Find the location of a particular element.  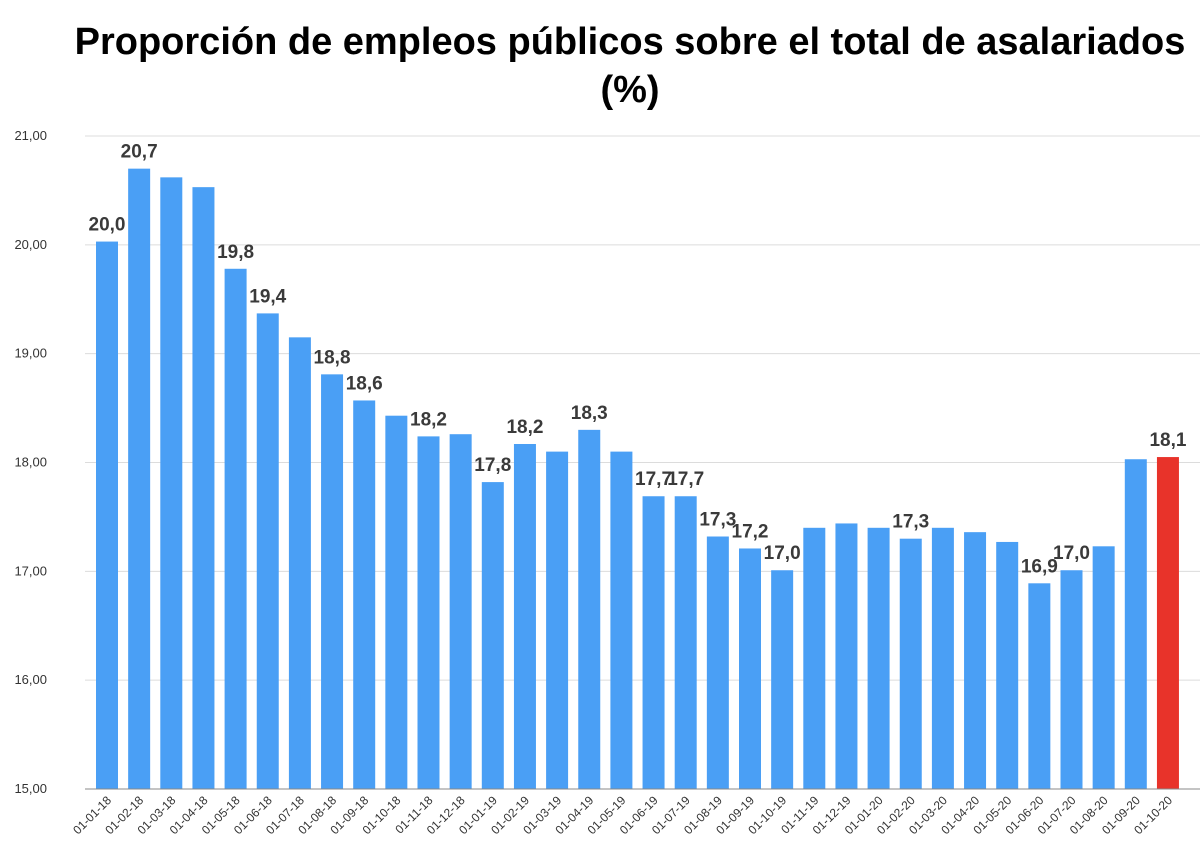

data-label: 18,3 is located at coordinates (589, 413).